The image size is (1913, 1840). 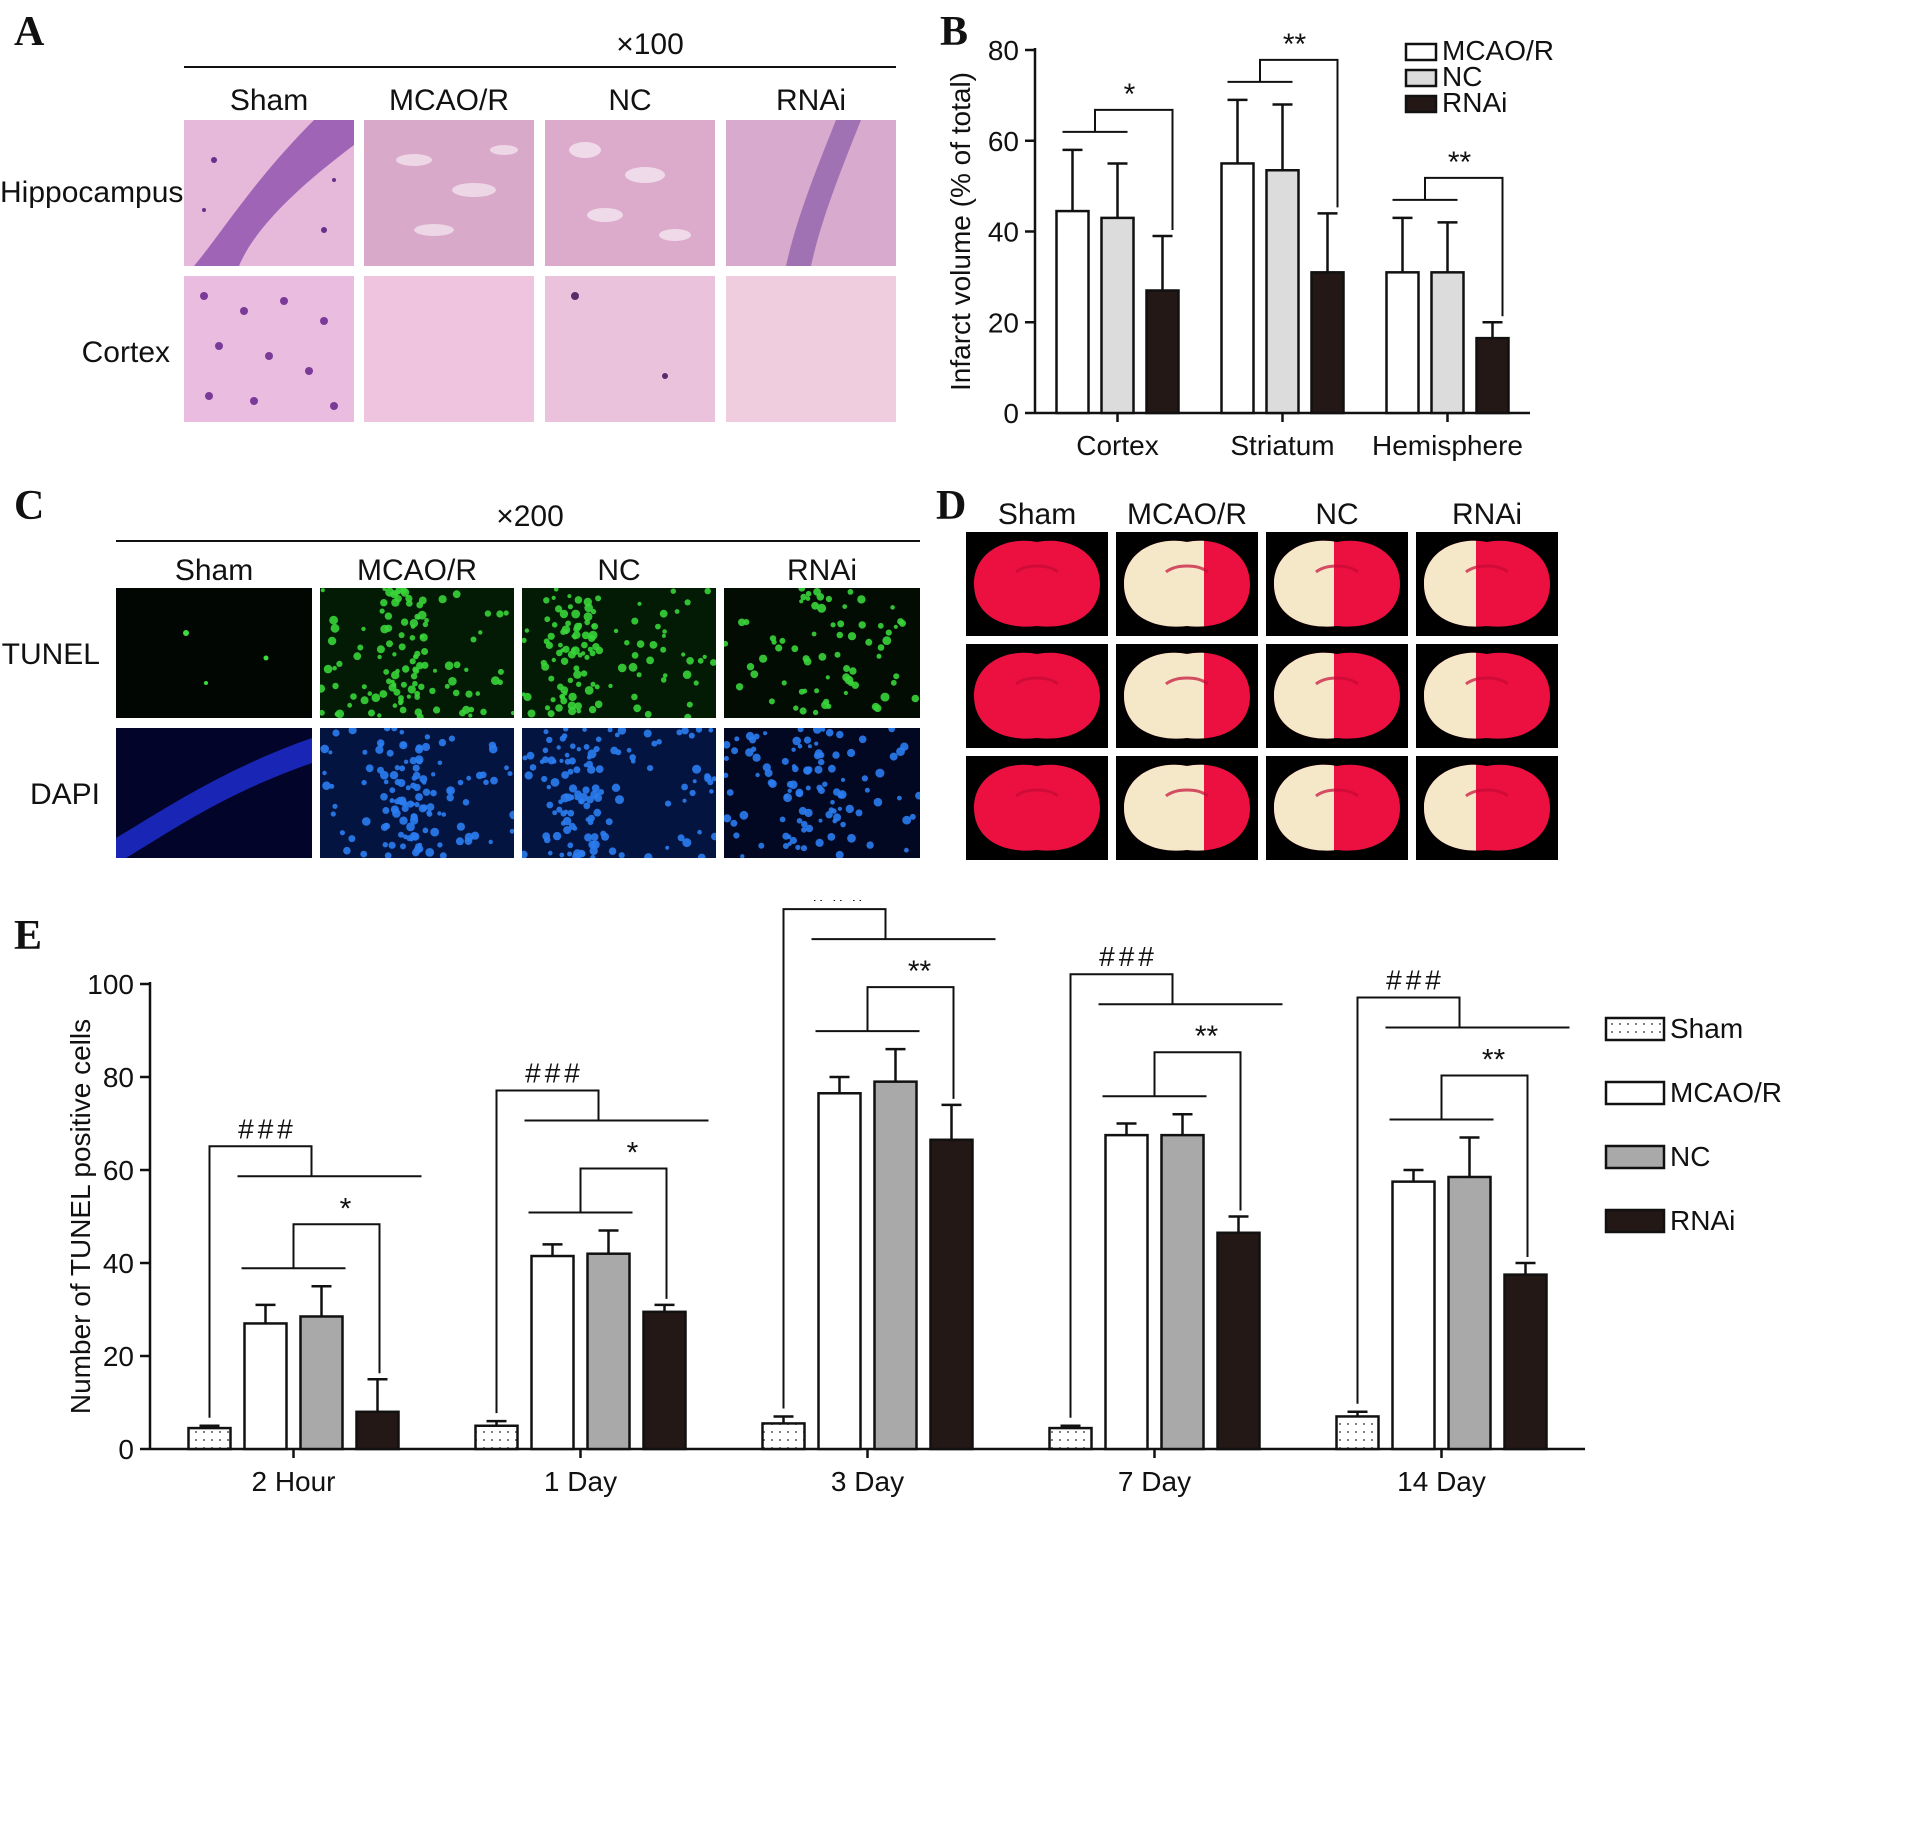 I want to click on panel-letter-a: A, so click(x=29, y=32).